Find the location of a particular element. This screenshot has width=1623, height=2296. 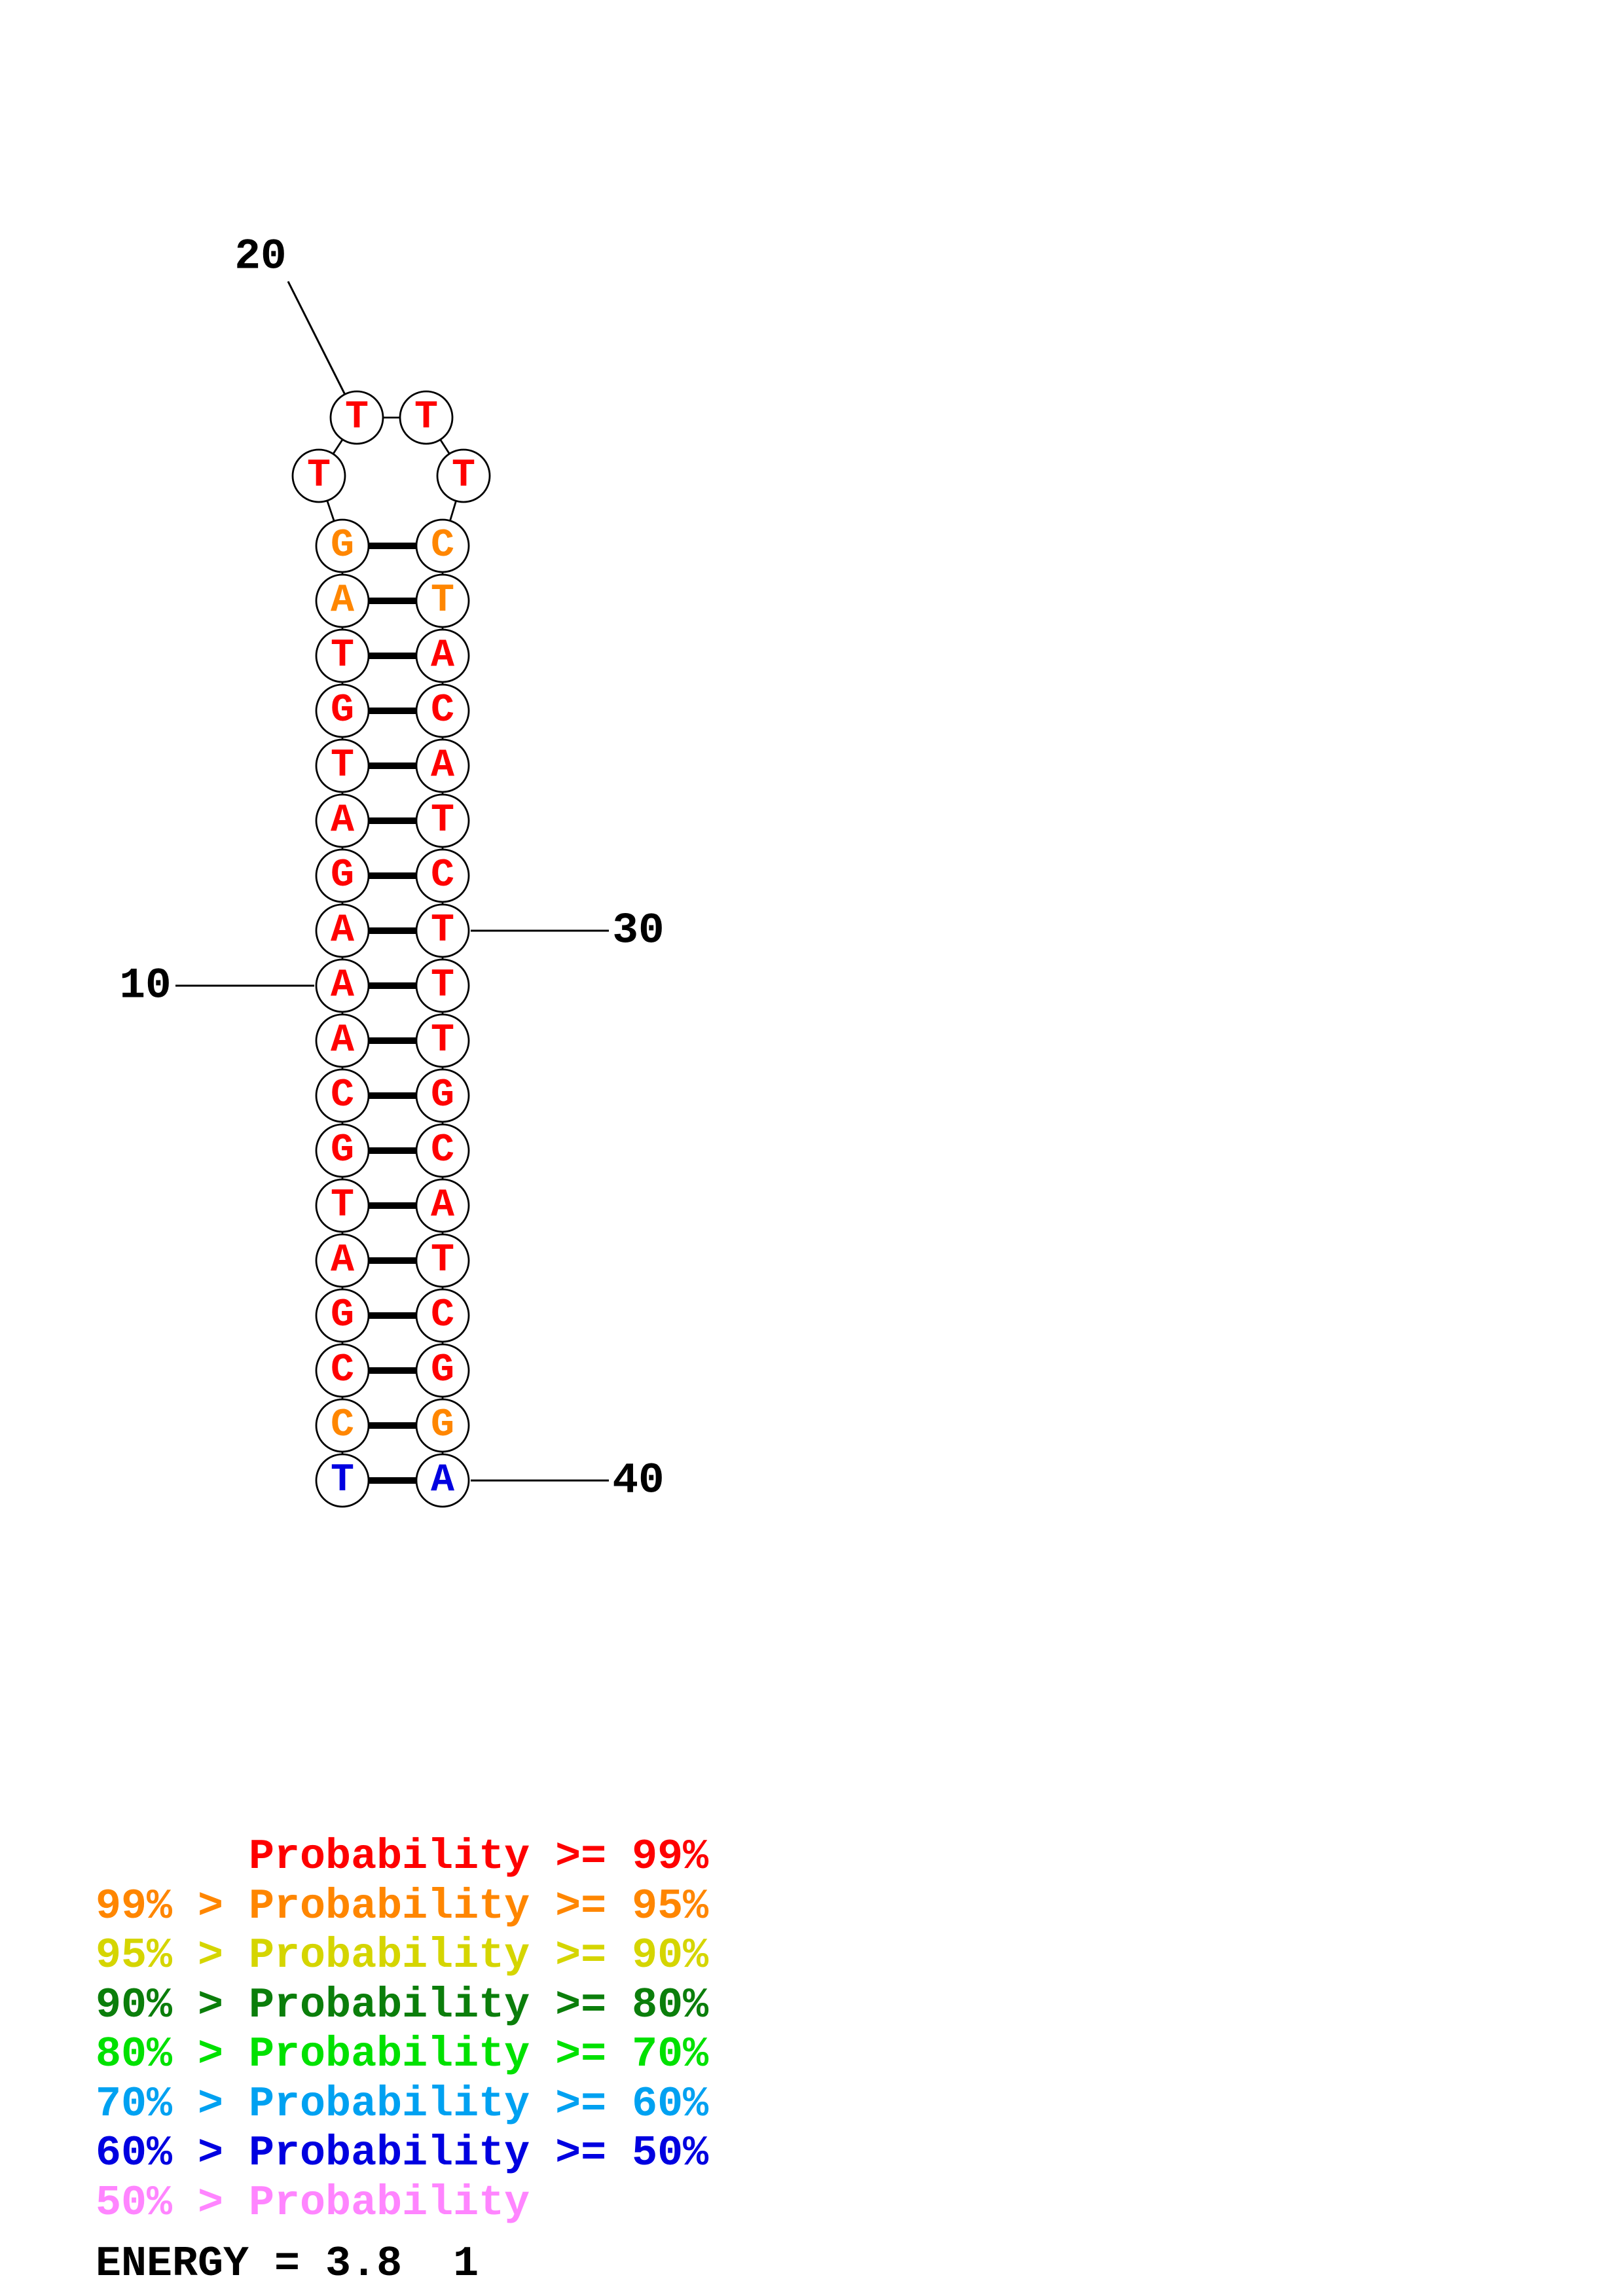

legend-row: 95% > Probability >= 90% is located at coordinates (402, 1955).